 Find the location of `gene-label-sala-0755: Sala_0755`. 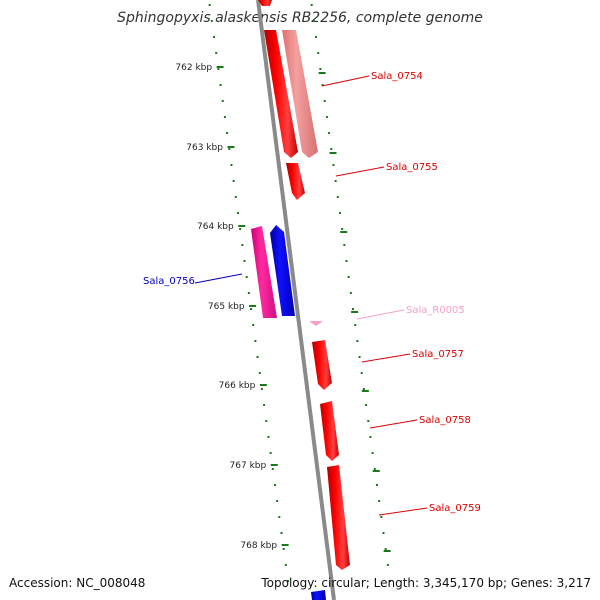

gene-label-sala-0755: Sala_0755 is located at coordinates (412, 167).